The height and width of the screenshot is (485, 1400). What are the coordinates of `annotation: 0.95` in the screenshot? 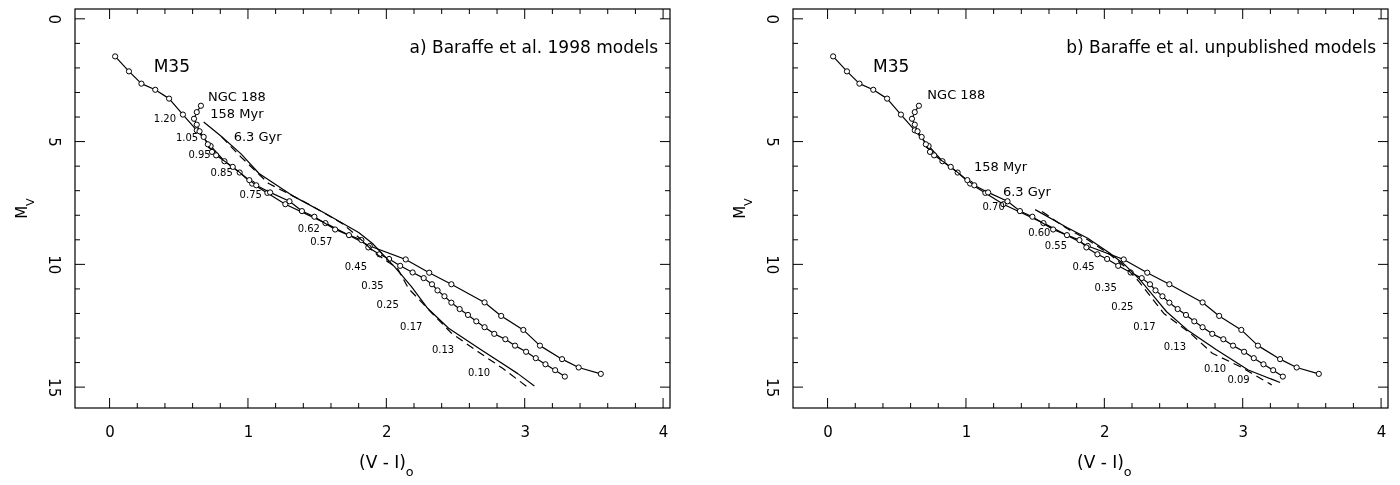 It's located at (199, 155).